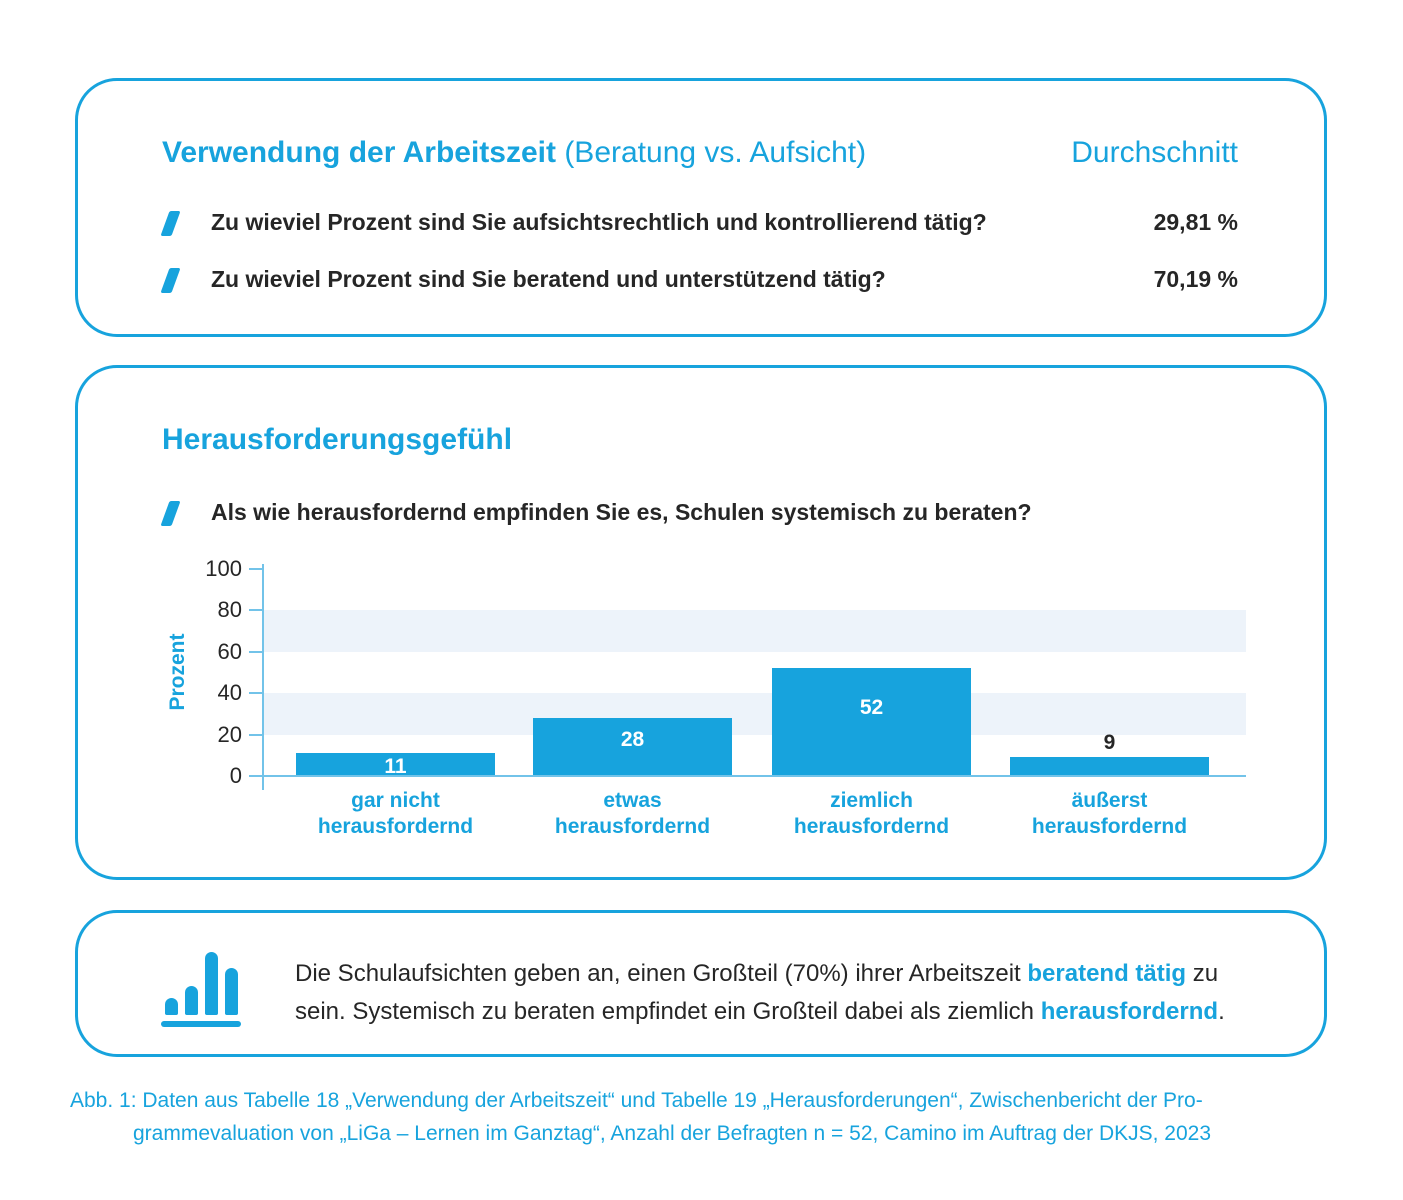 The height and width of the screenshot is (1200, 1403). Describe the element at coordinates (229, 693) in the screenshot. I see `y-axis-tick-label: 40` at that location.